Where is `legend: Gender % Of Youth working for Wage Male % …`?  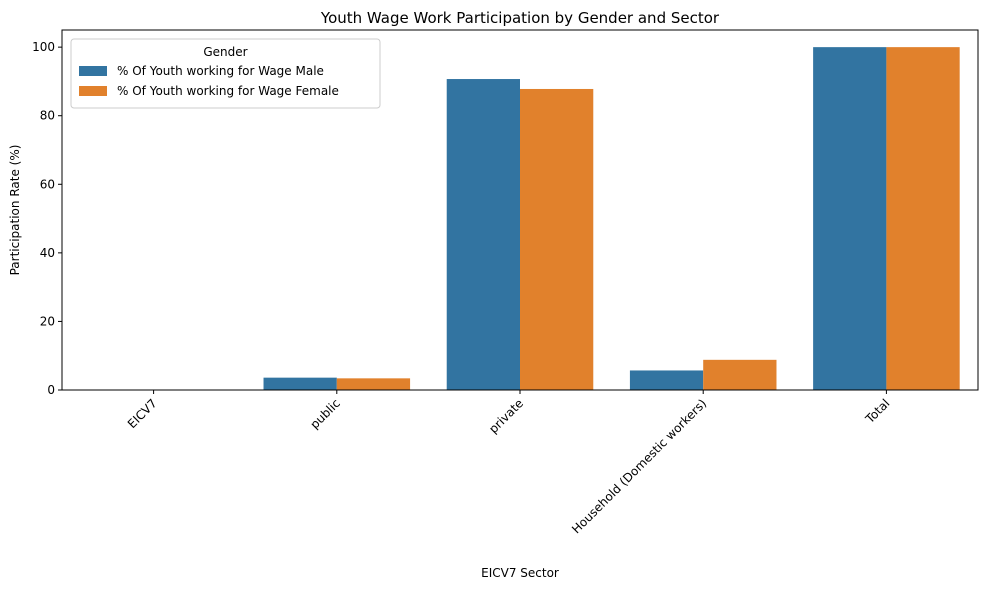
legend: Gender % Of Youth working for Wage Male % … is located at coordinates (225, 73).